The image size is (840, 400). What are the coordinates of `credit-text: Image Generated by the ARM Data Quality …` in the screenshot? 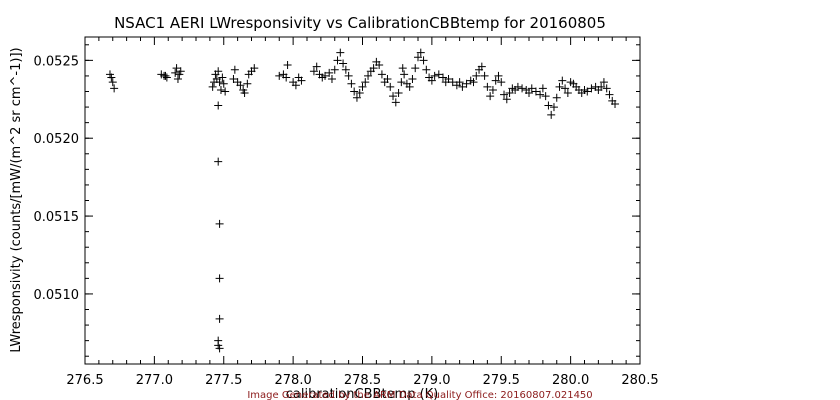 It's located at (419, 395).